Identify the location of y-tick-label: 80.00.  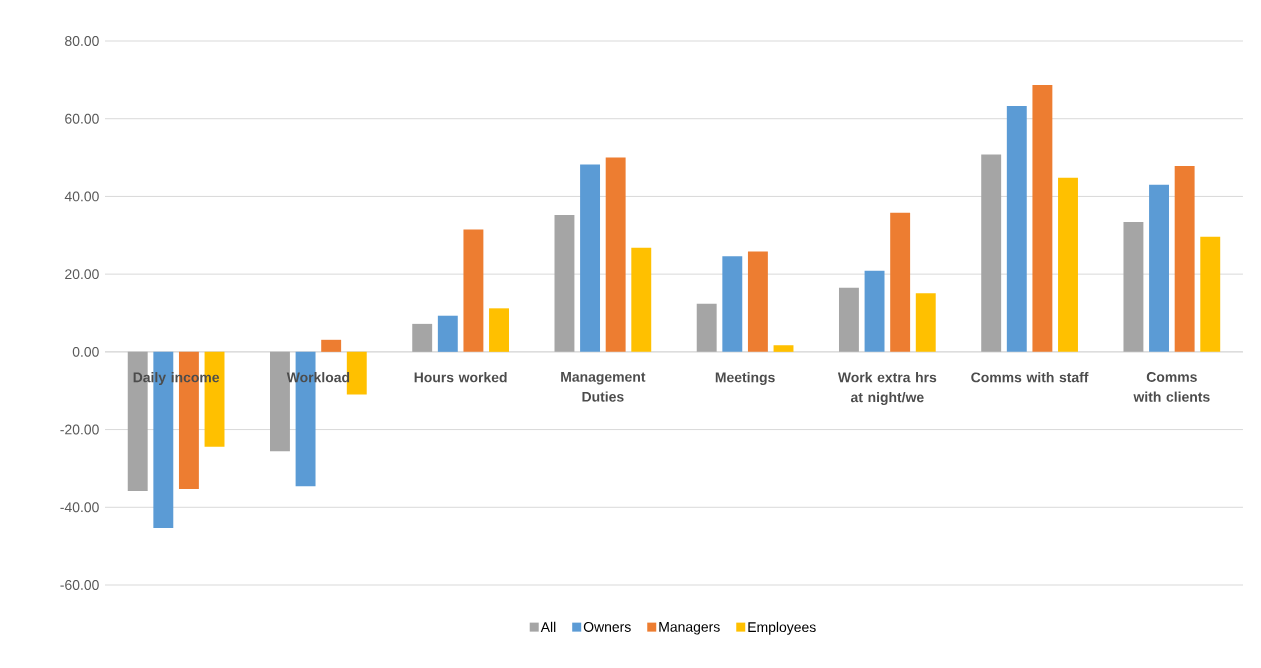
(82, 41).